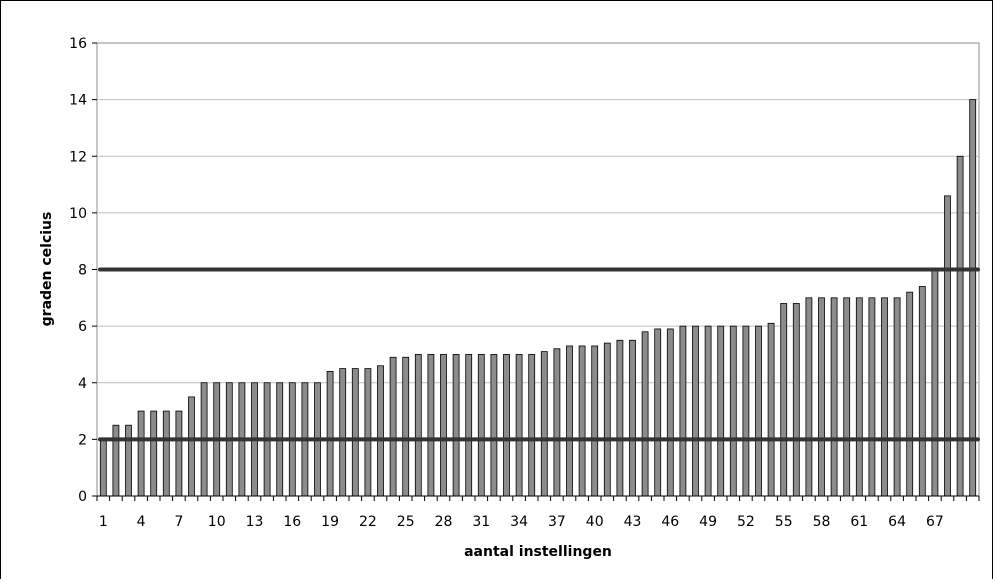  Describe the element at coordinates (859, 522) in the screenshot. I see `x-tick-label: 61` at that location.